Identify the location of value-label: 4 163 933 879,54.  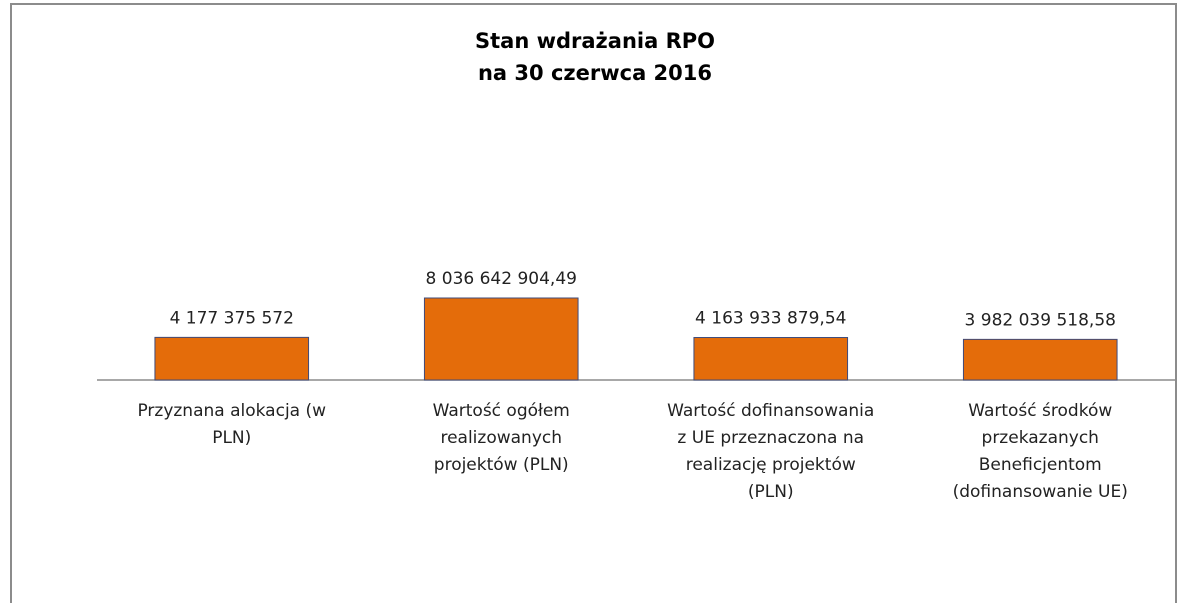
(770, 319).